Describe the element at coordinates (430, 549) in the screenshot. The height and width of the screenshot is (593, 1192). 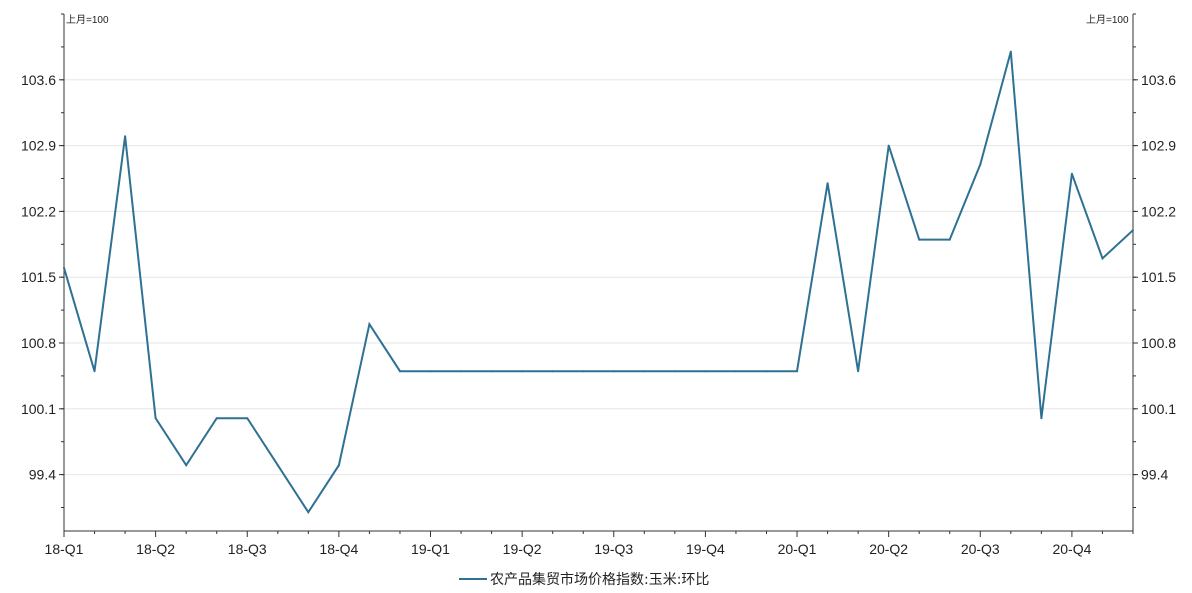
I see `x-tick-label: 19-Q1` at that location.